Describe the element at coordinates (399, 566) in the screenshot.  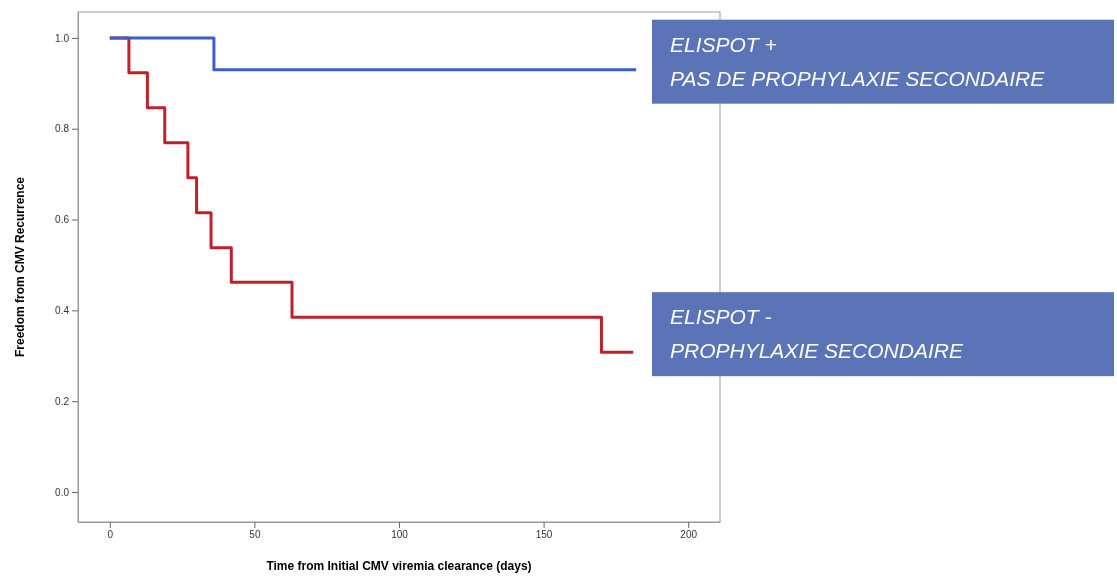
I see `x-axis-title: Time from Initial CMV viremia clearance (days)` at that location.